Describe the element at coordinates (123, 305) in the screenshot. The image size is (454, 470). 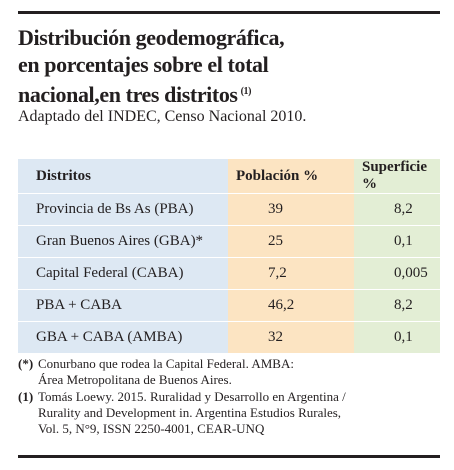
I see `cell: PBA + CABA` at that location.